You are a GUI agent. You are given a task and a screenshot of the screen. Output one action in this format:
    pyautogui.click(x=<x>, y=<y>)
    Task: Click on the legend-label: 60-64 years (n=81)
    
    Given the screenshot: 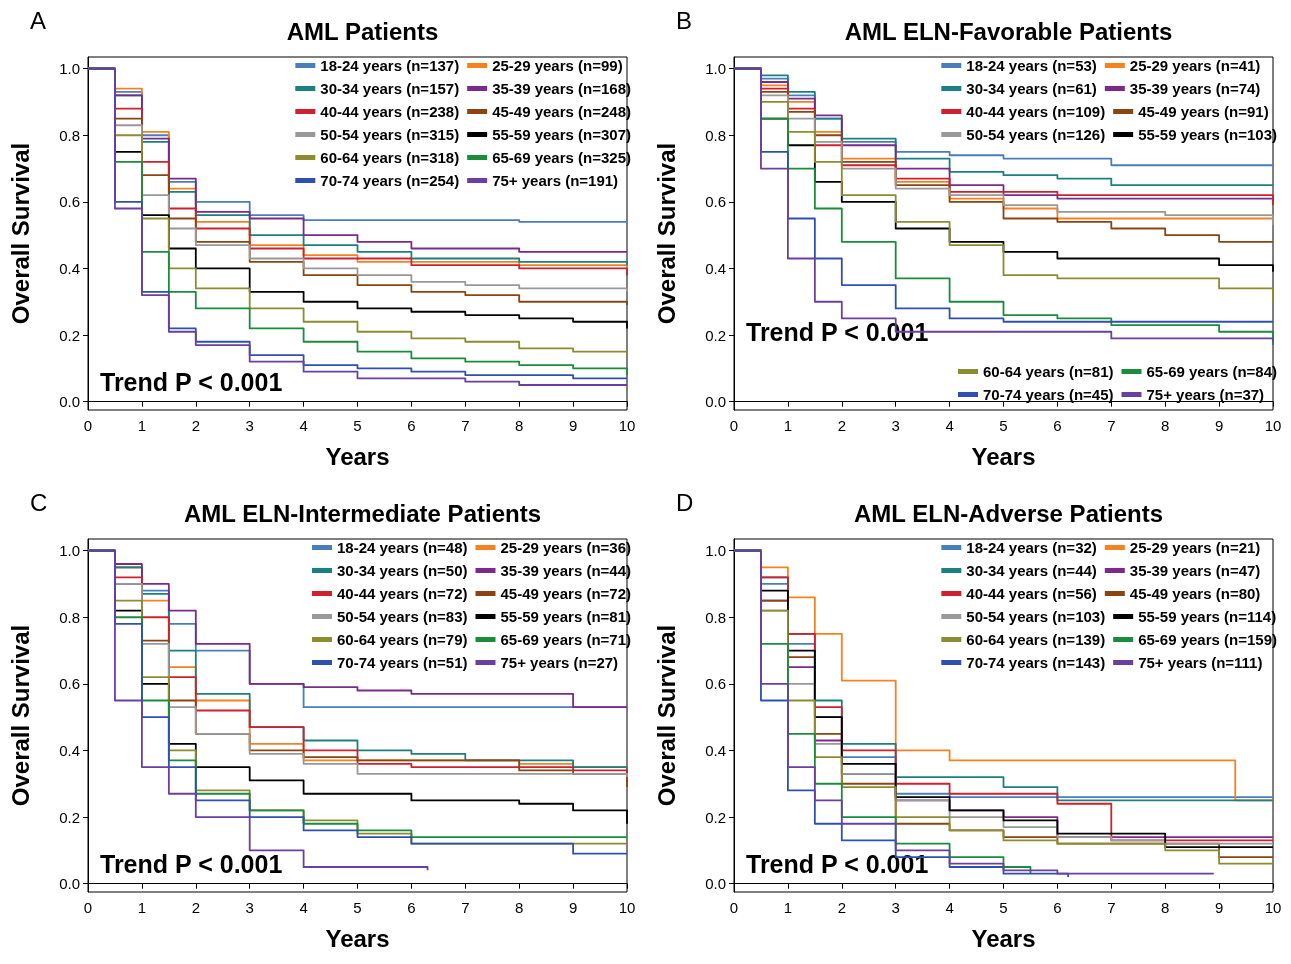 What is the action you would take?
    pyautogui.click(x=1048, y=371)
    